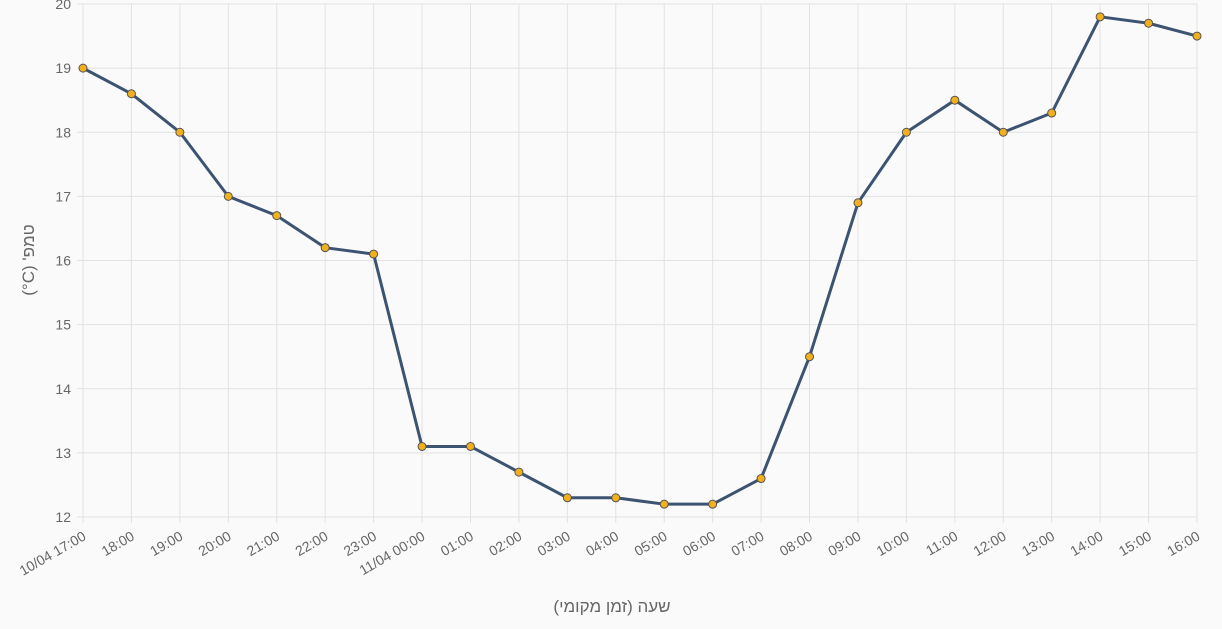  I want to click on x-tick-label: 06:00, so click(699, 543).